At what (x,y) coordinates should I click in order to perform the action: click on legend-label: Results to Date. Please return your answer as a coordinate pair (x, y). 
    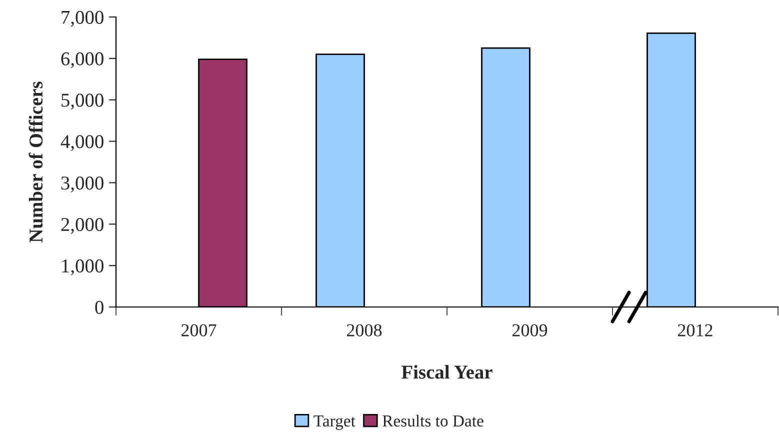
    Looking at the image, I should click on (433, 420).